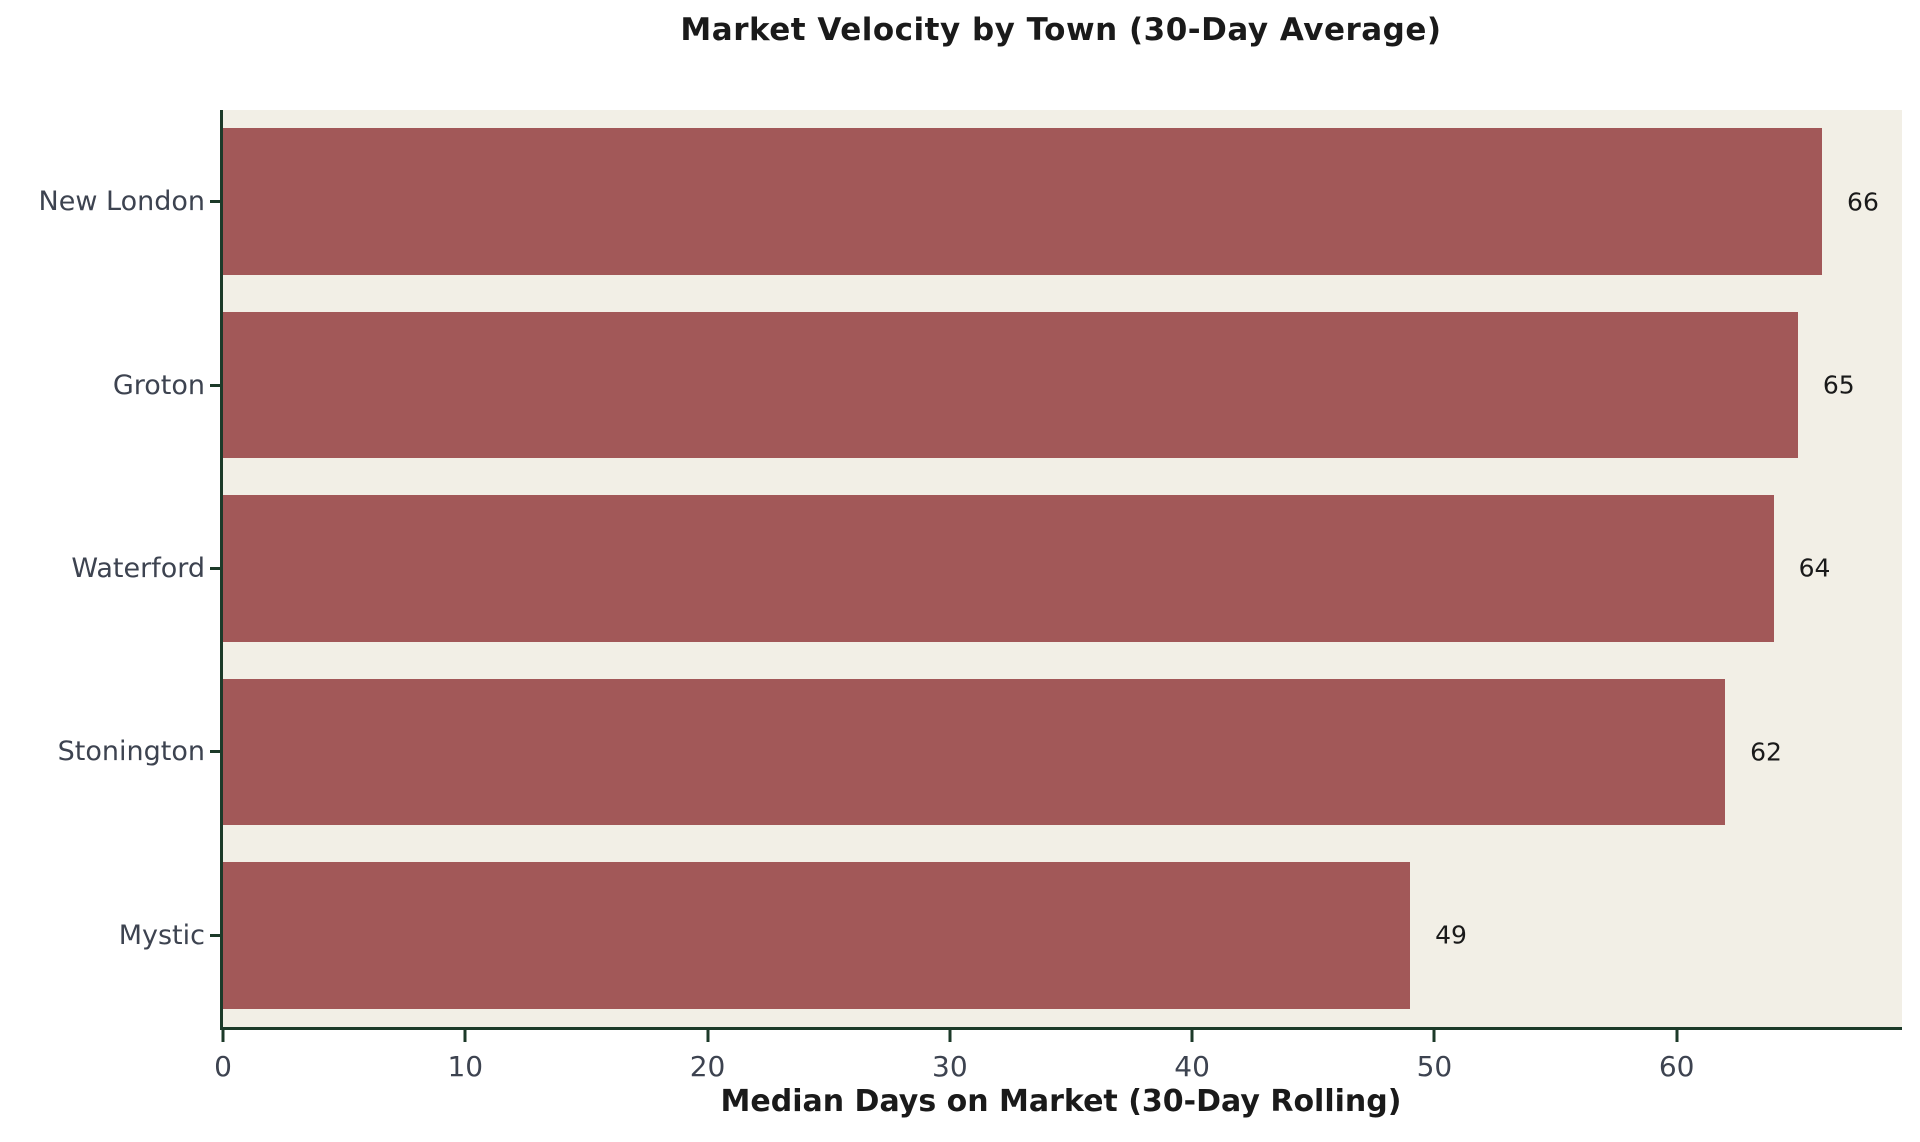 This screenshot has width=1920, height=1142. What do you see at coordinates (215, 935) in the screenshot?
I see `y-tick-mark-mystic` at bounding box center [215, 935].